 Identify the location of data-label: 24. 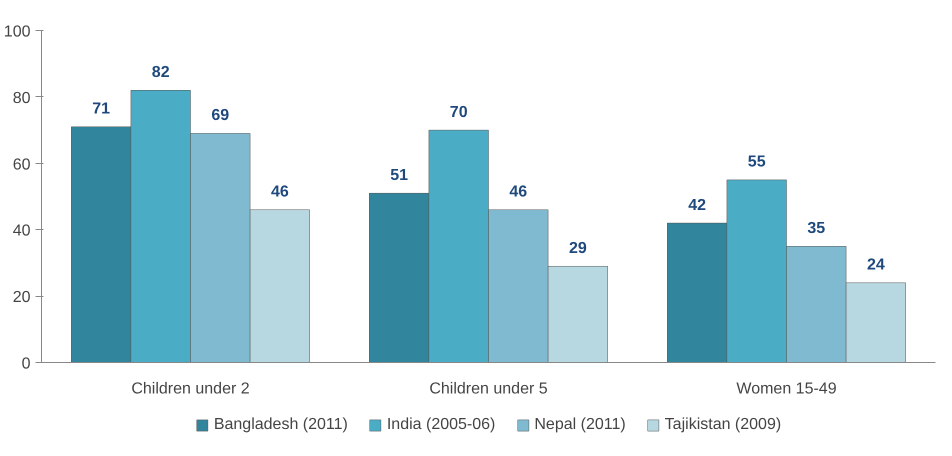
(876, 265).